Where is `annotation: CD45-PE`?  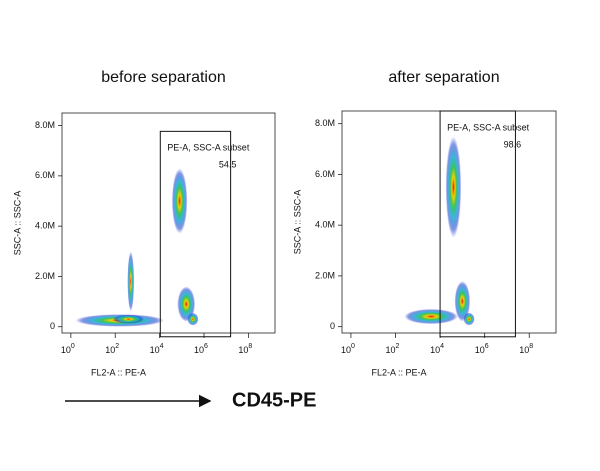 annotation: CD45-PE is located at coordinates (274, 400).